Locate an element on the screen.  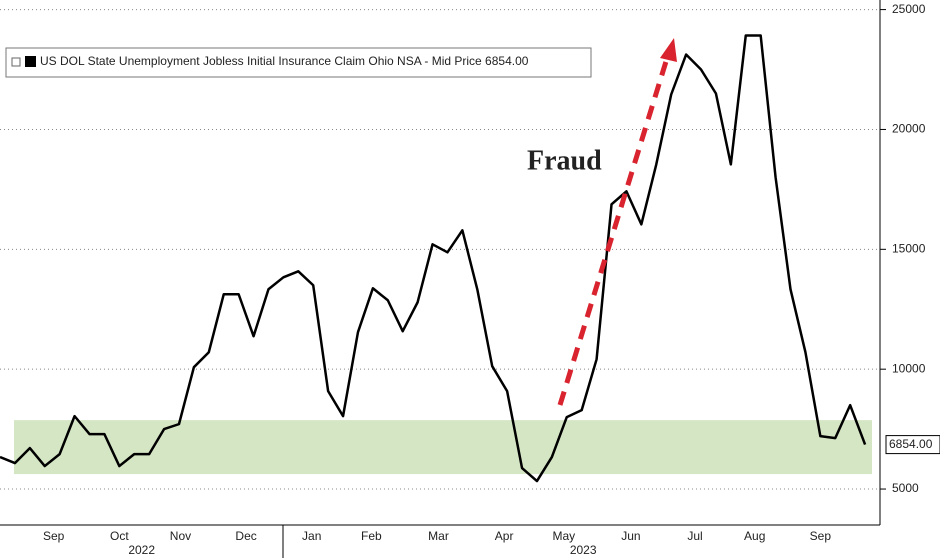
annotation-arrow is located at coordinates (614, 230).